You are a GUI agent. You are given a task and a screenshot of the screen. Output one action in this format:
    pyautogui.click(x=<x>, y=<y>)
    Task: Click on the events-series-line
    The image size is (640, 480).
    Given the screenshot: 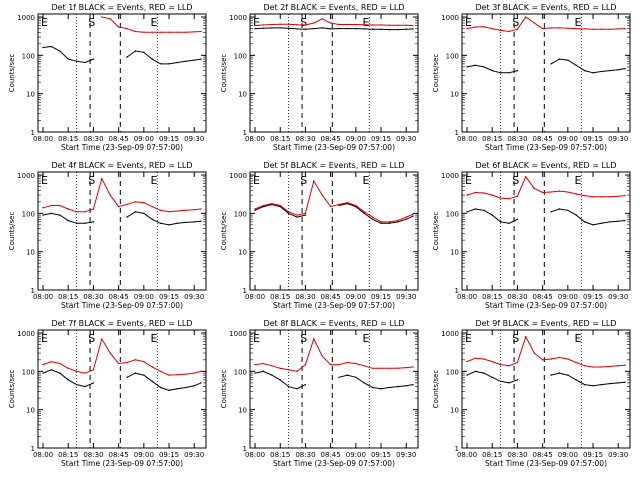 What is the action you would take?
    pyautogui.click(x=546, y=66)
    